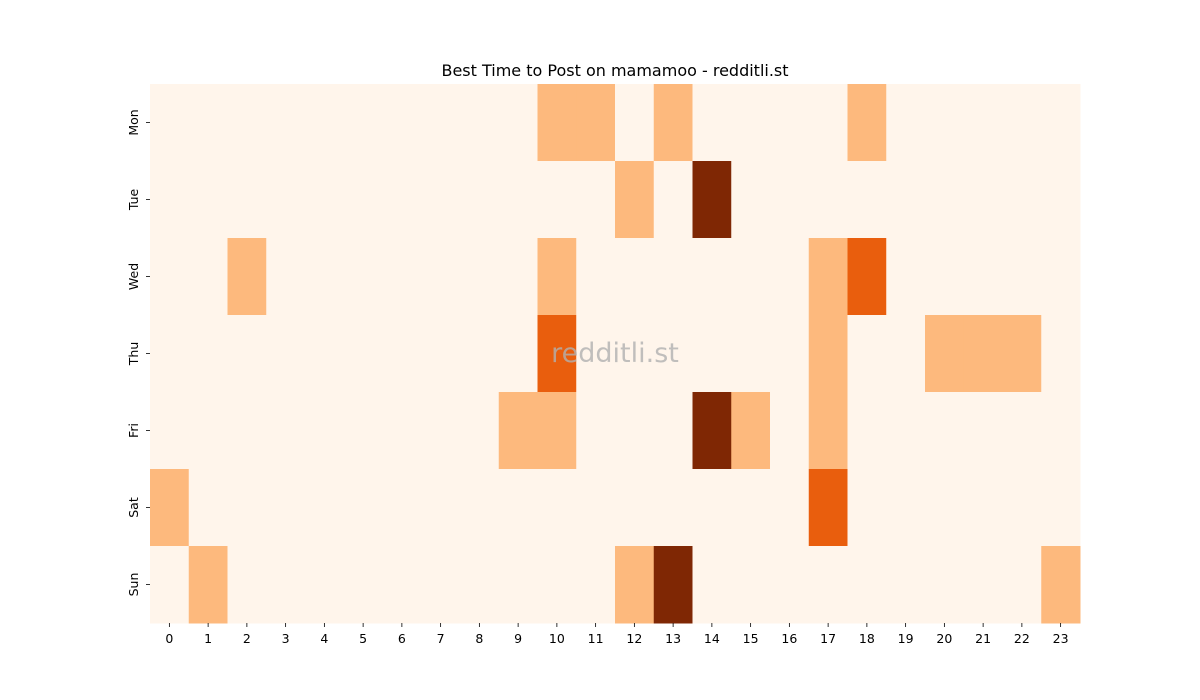 The image size is (1200, 700). What do you see at coordinates (169, 638) in the screenshot?
I see `x-tick-label: 0` at bounding box center [169, 638].